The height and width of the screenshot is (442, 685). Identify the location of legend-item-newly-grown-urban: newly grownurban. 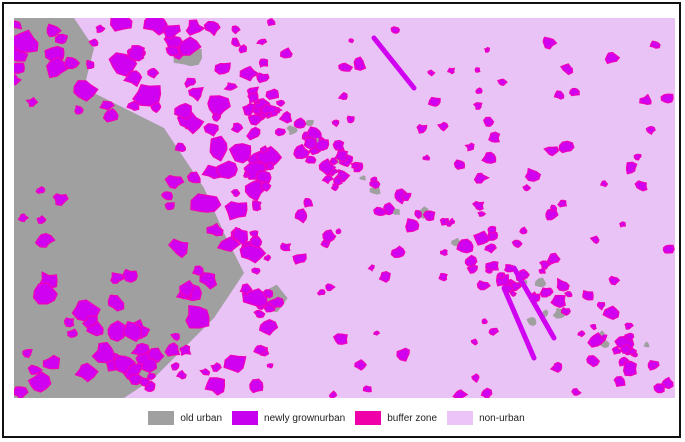
(288, 418).